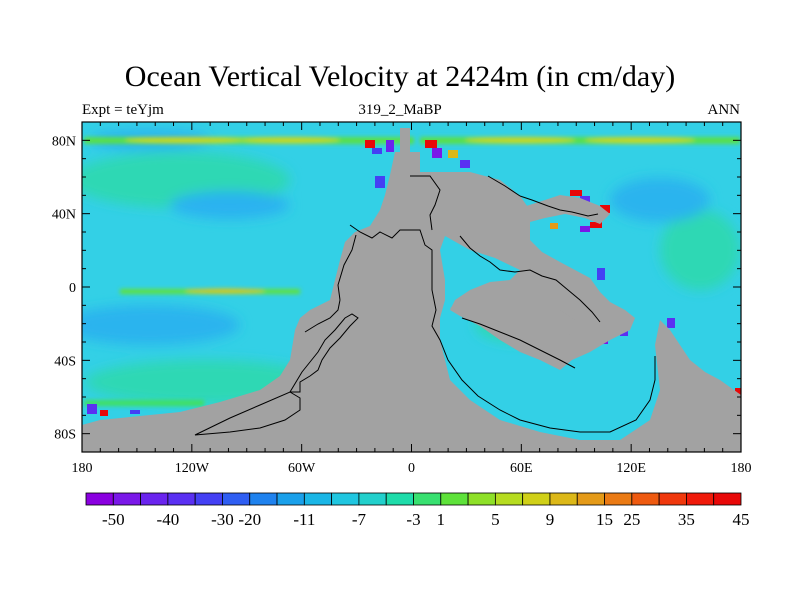 The height and width of the screenshot is (600, 800). I want to click on colorbar-label: 9, so click(550, 519).